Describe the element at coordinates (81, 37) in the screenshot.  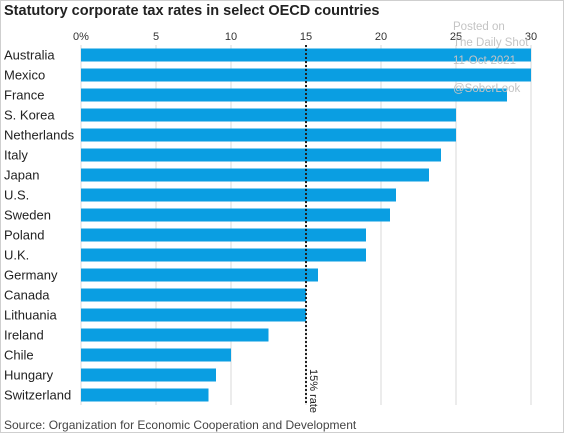
I see `x-tick-label: 0%` at that location.